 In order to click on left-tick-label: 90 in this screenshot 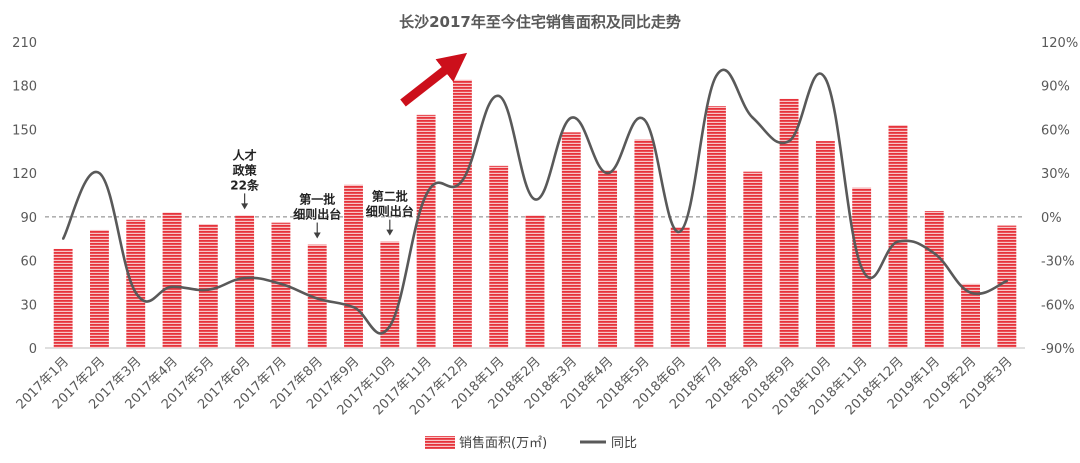, I will do `click(28, 218)`.